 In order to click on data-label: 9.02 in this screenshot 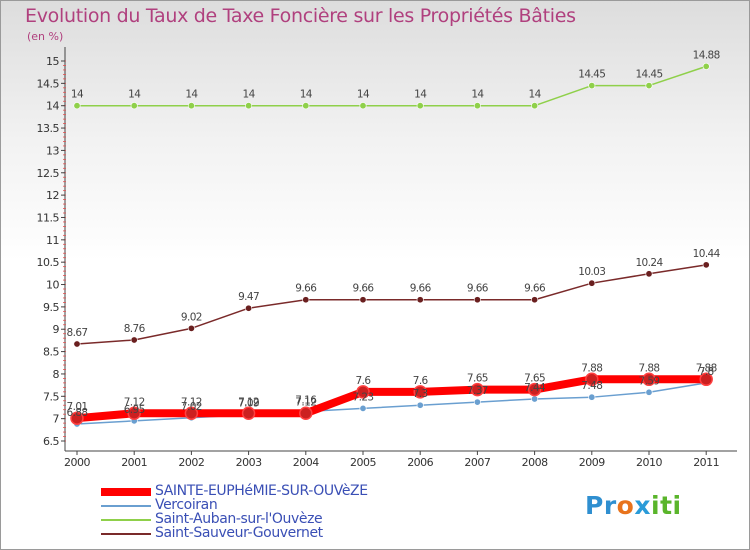, I will do `click(191, 317)`.